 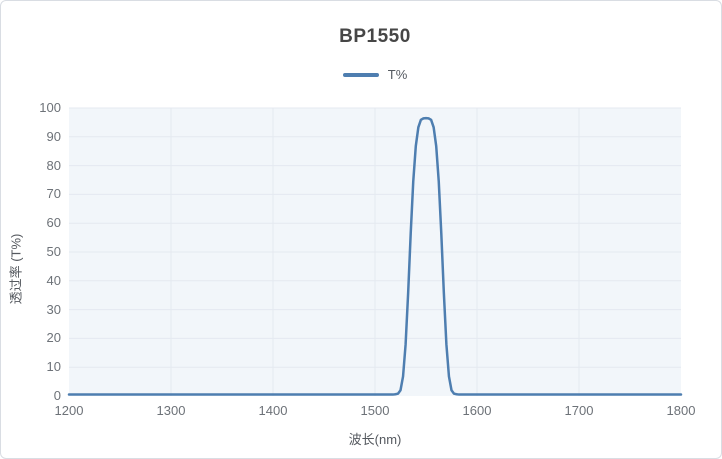 I want to click on legend-label: T%, so click(x=397, y=74).